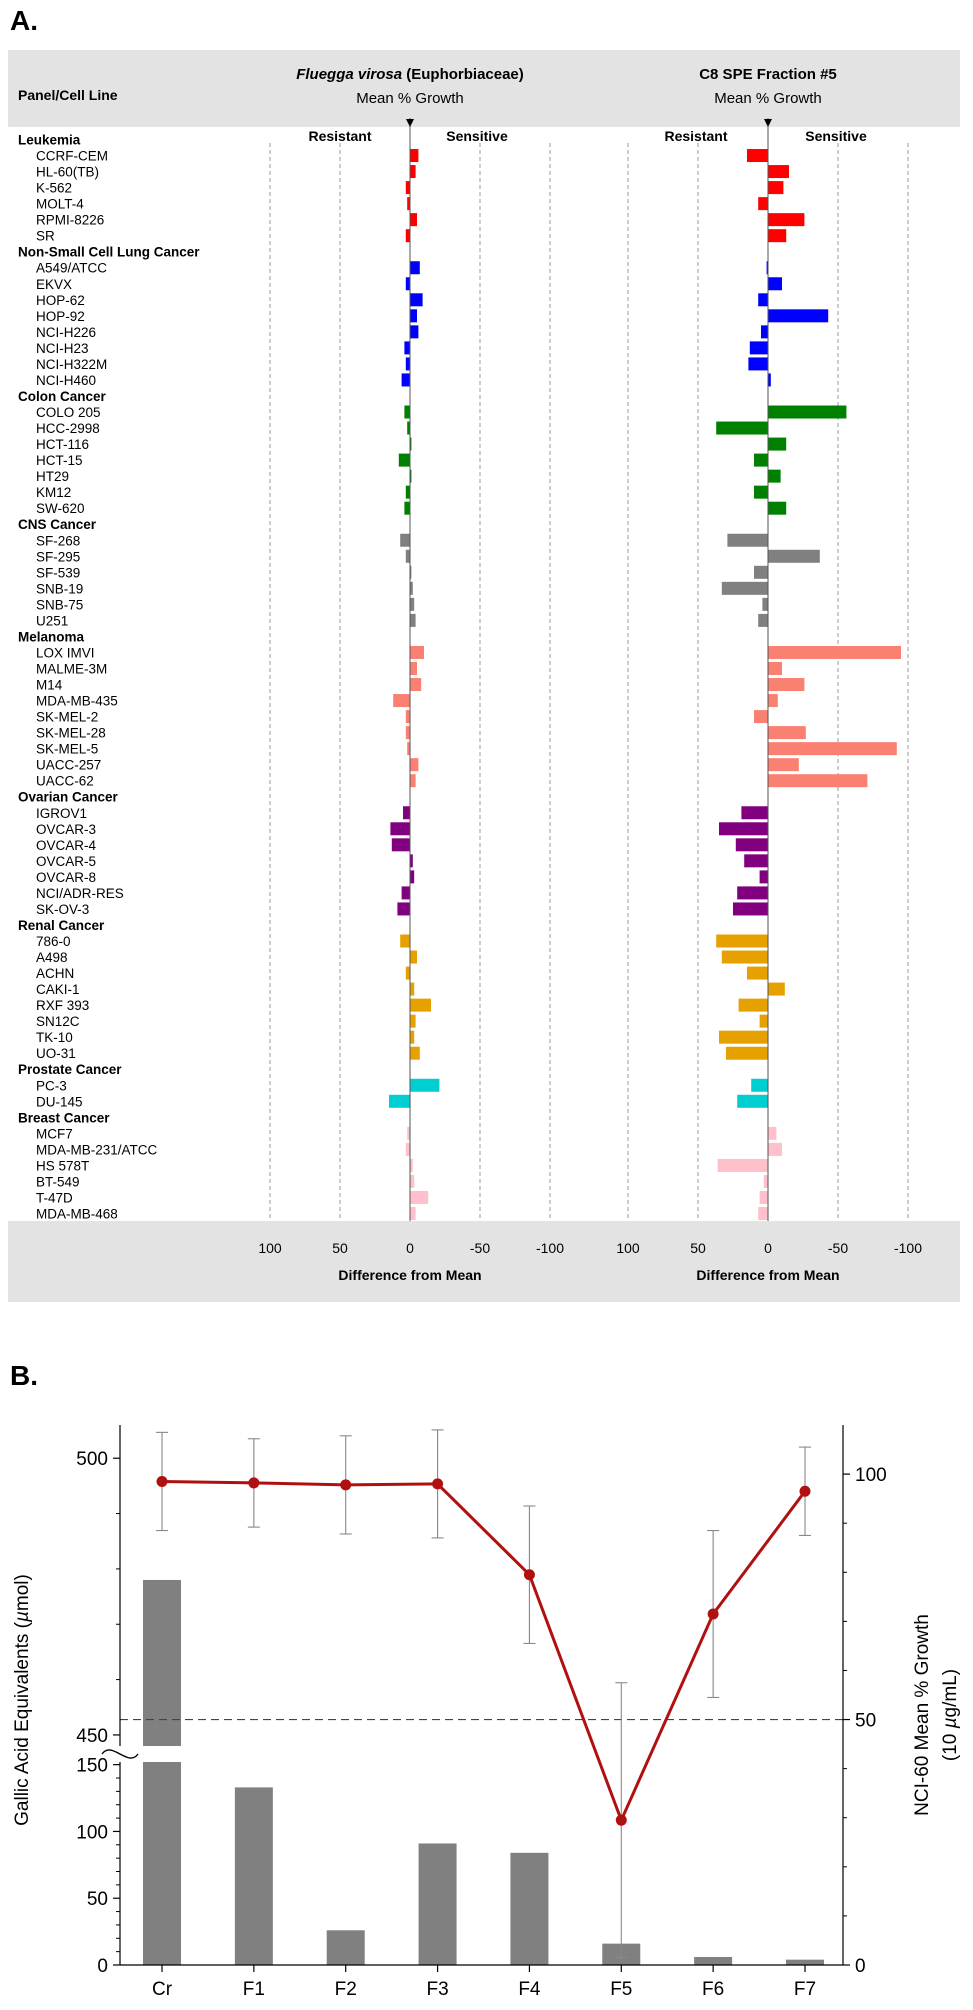 This screenshot has height=2010, width=973. I want to click on panel-group-label: Ovarian Cancer, so click(68, 797).